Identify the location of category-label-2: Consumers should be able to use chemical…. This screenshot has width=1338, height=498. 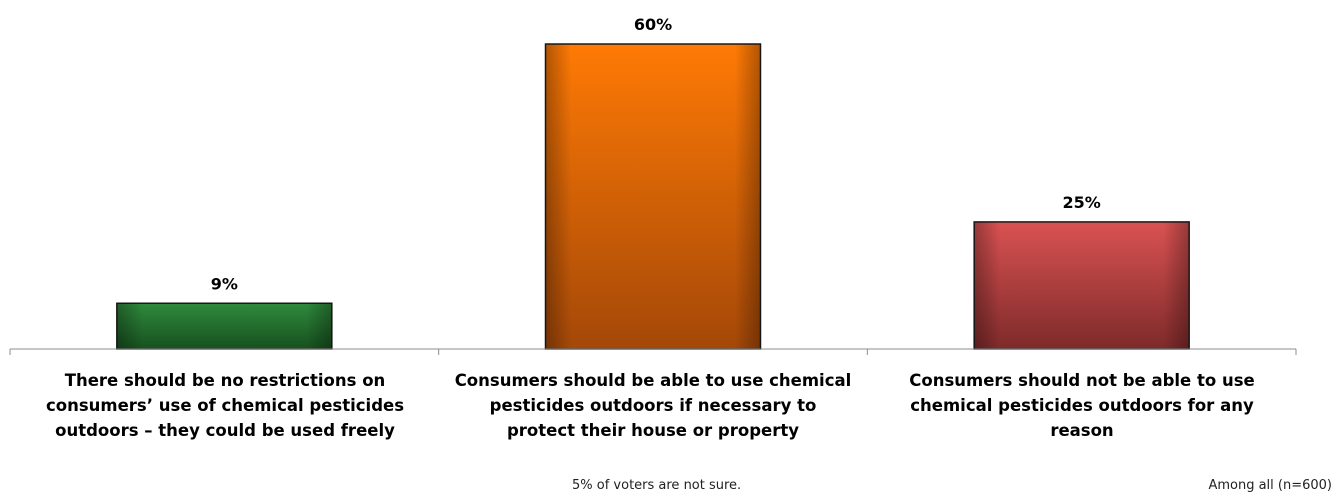
(653, 405).